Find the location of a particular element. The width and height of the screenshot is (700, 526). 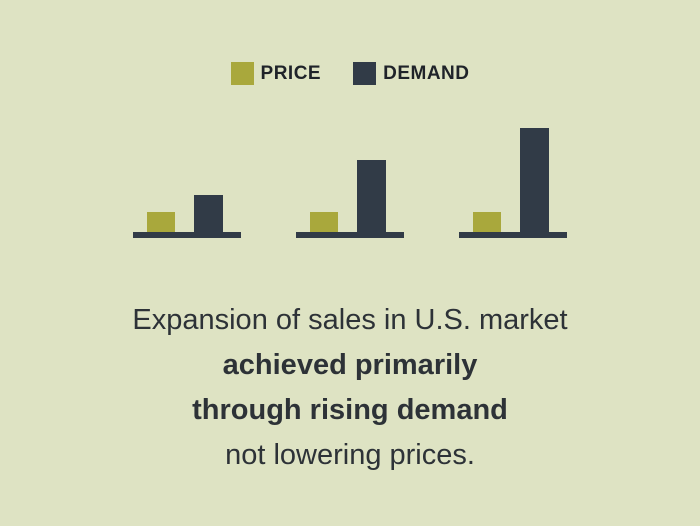

caption-line-4: not lowering prices. is located at coordinates (350, 455).